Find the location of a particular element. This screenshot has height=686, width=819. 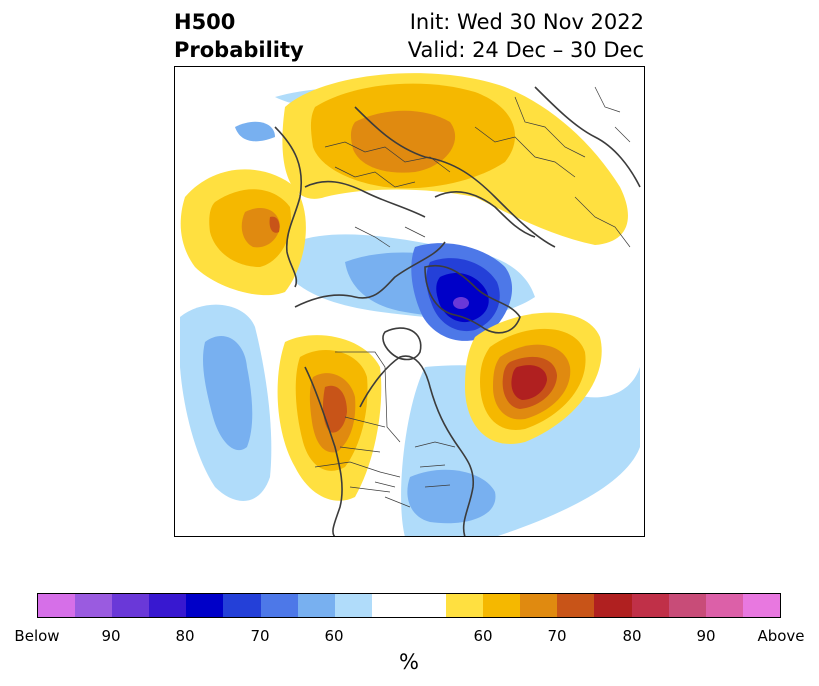

title-quantity: Probability is located at coordinates (239, 50).